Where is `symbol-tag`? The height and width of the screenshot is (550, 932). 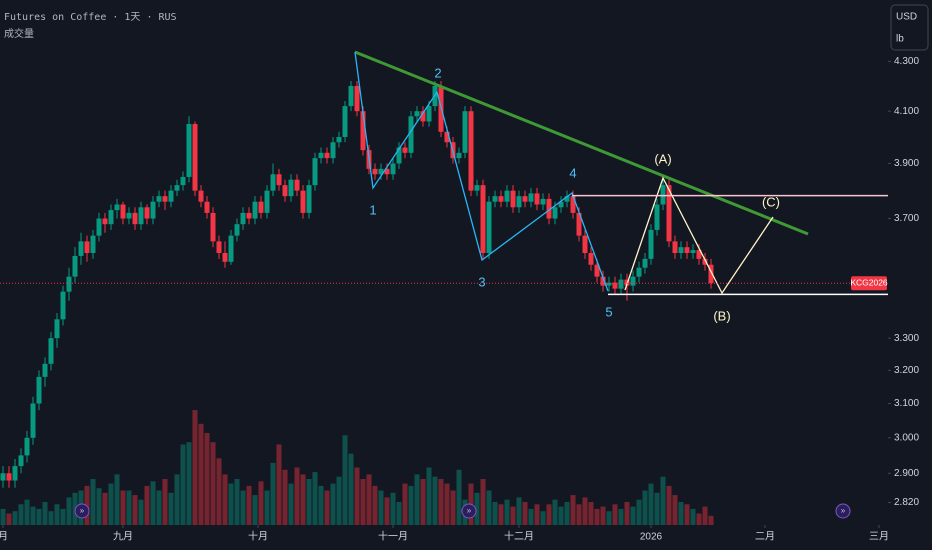 symbol-tag is located at coordinates (869, 283).